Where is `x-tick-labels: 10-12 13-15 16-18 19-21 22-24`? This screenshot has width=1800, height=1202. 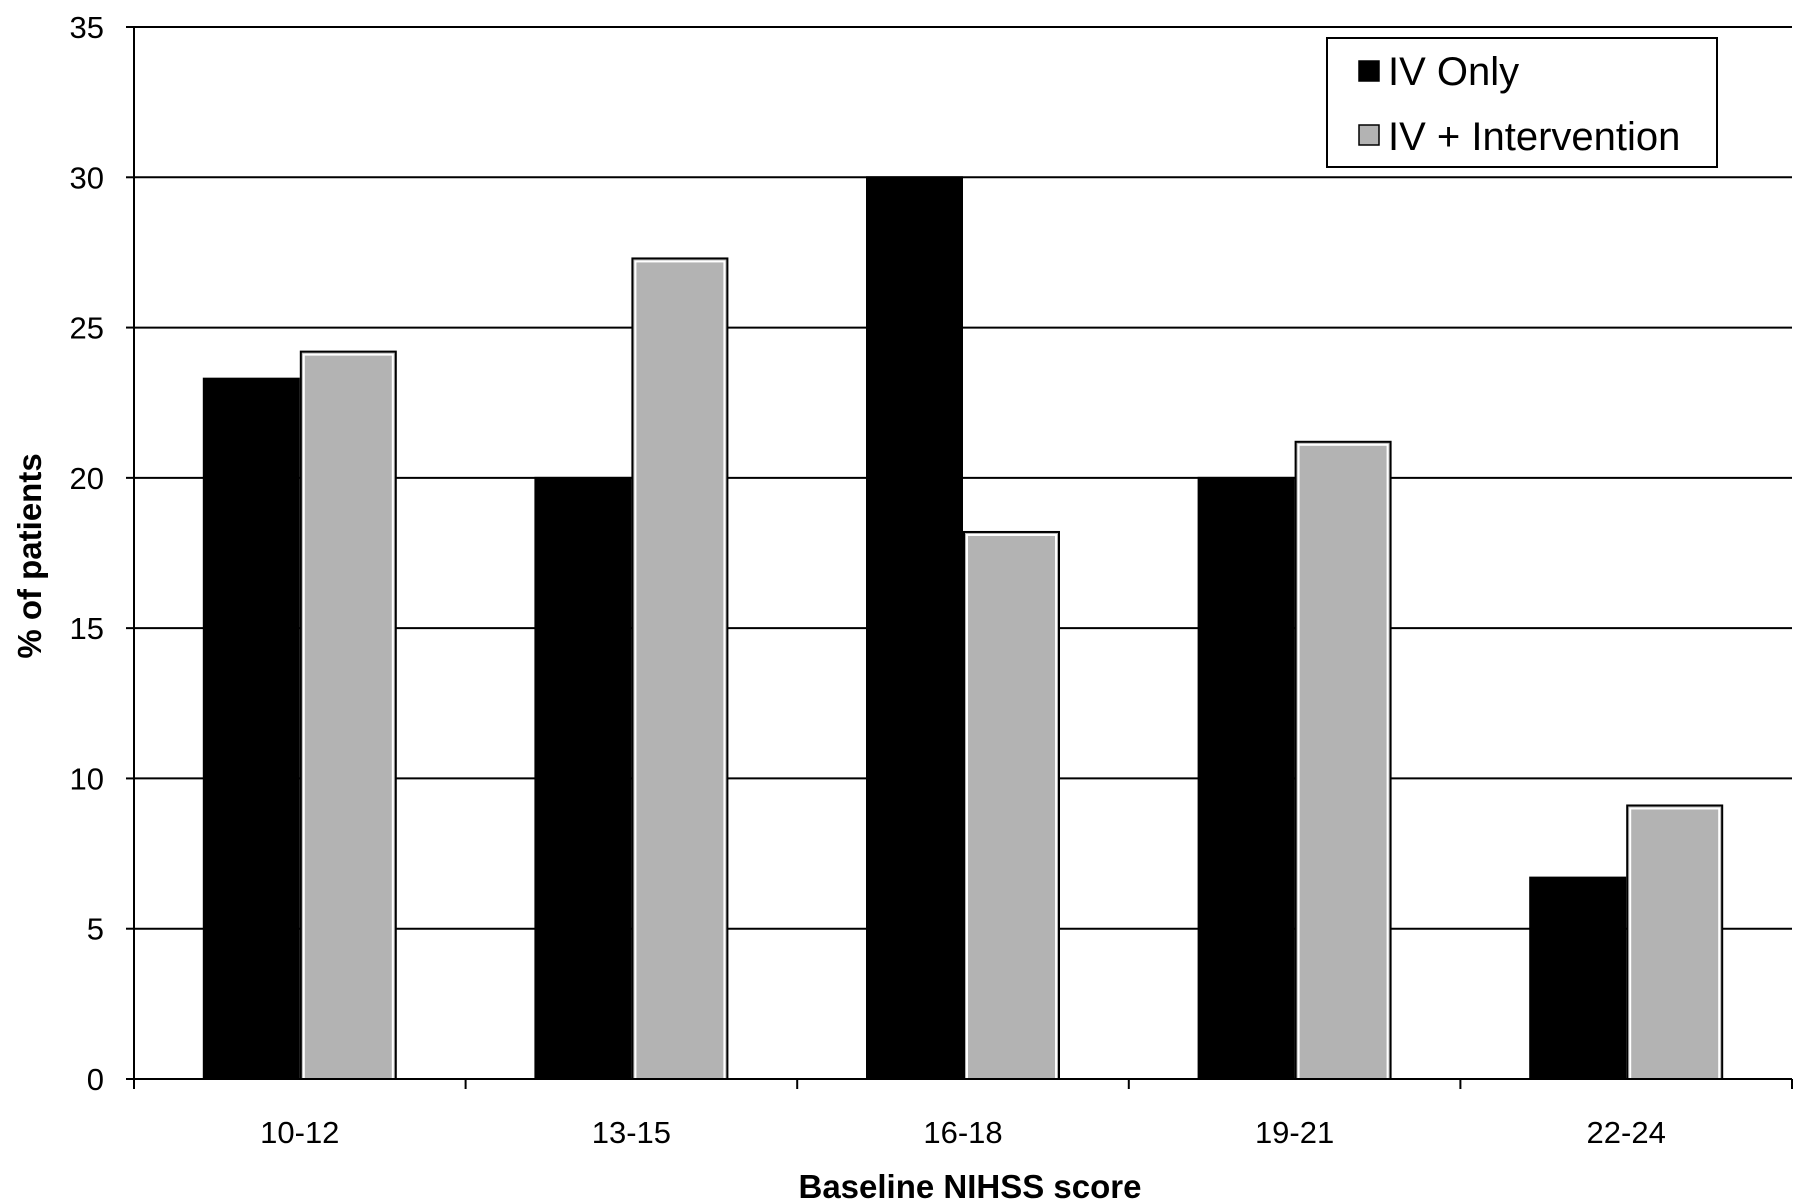
x-tick-labels: 10-12 13-15 16-18 19-21 22-24 is located at coordinates (963, 1132).